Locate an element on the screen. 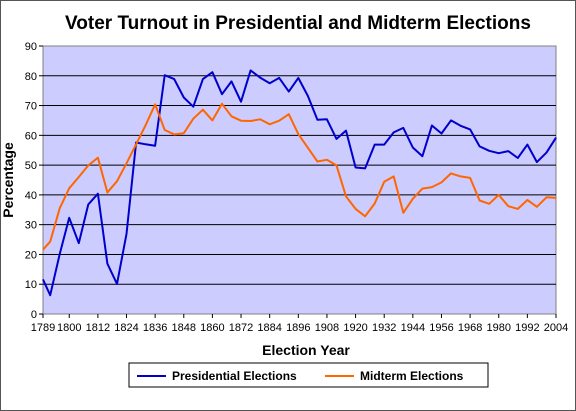 The height and width of the screenshot is (411, 576). x-tick-label: 1860 is located at coordinates (212, 328).